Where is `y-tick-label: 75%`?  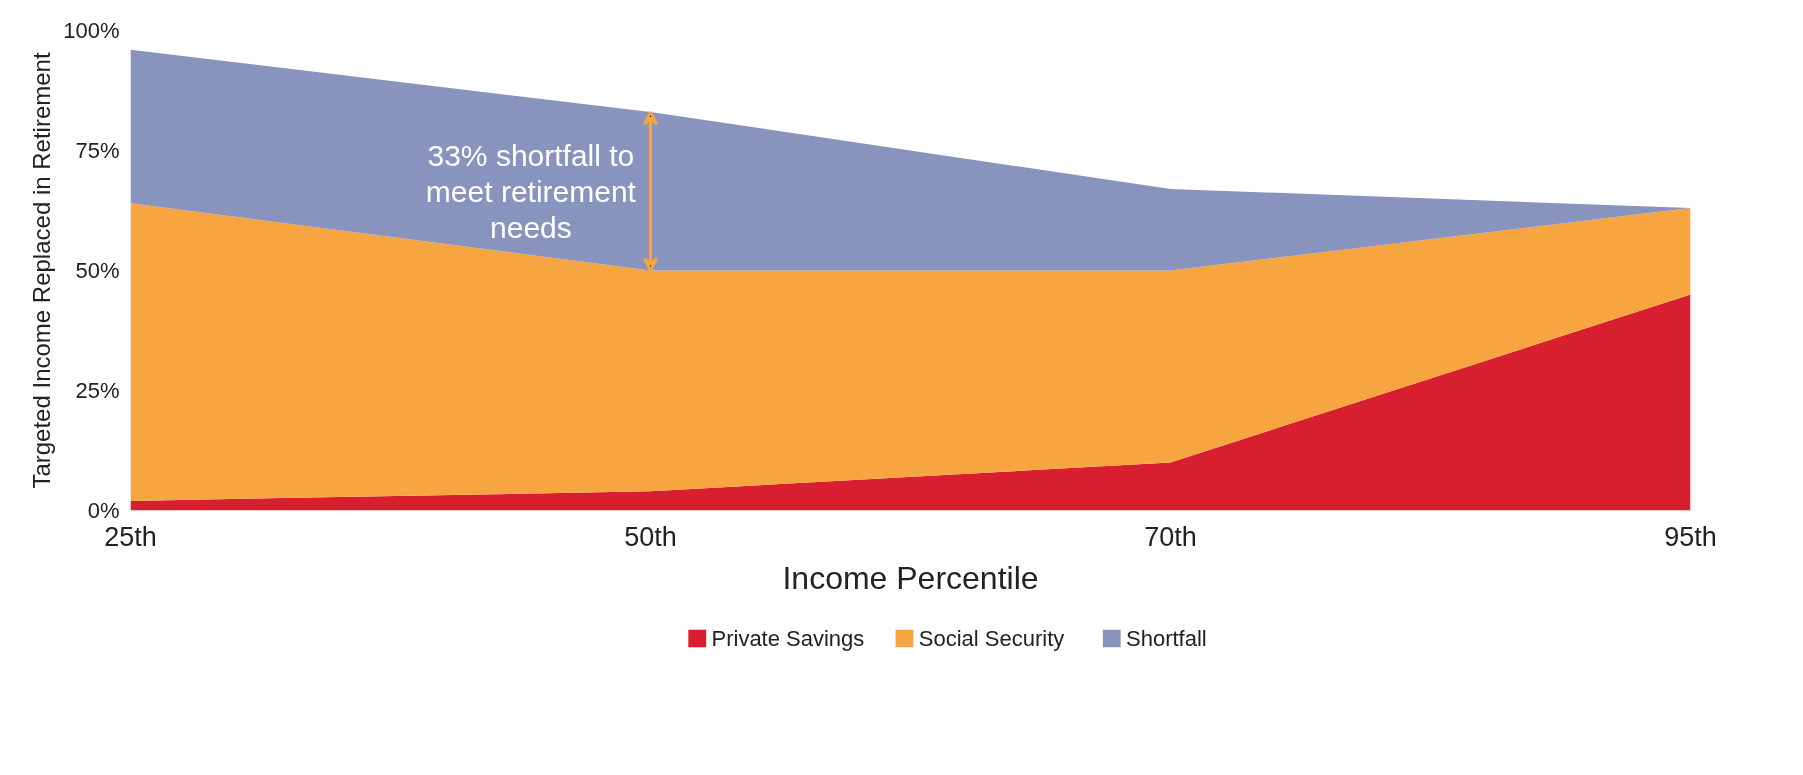 y-tick-label: 75% is located at coordinates (97, 150).